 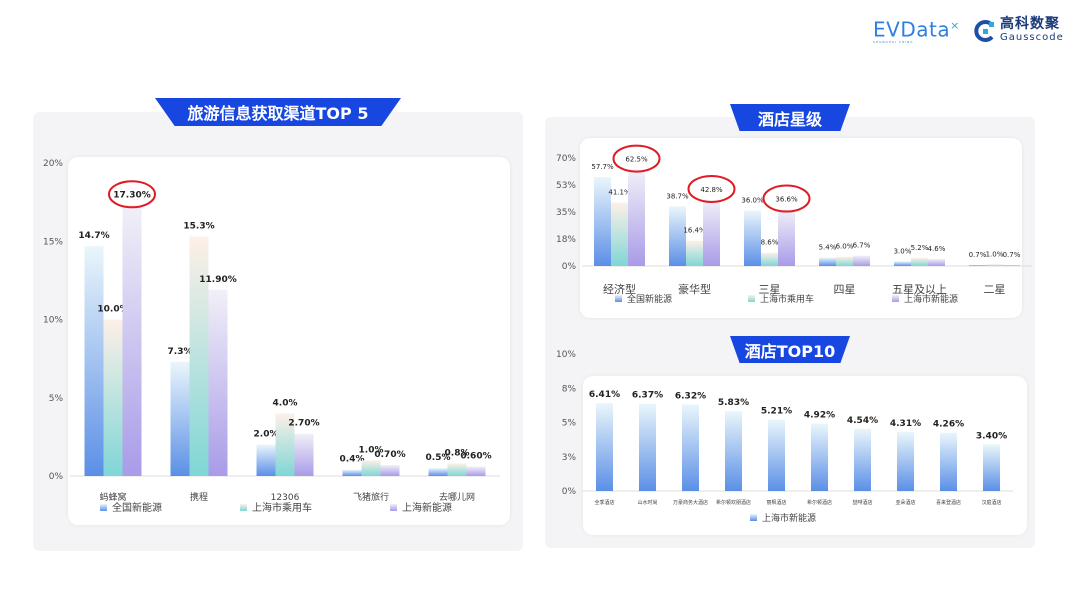 What do you see at coordinates (995, 289) in the screenshot?
I see `x-tick-label: 二星` at bounding box center [995, 289].